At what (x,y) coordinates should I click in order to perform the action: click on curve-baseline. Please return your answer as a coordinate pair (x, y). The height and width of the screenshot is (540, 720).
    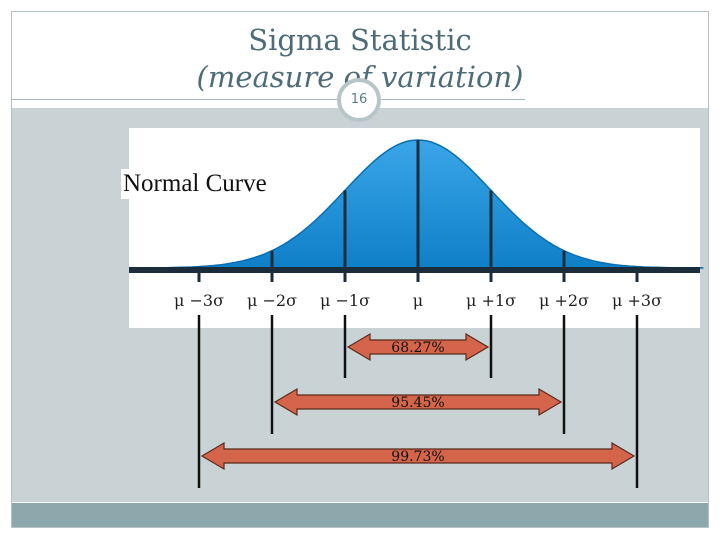
    Looking at the image, I should click on (414, 270).